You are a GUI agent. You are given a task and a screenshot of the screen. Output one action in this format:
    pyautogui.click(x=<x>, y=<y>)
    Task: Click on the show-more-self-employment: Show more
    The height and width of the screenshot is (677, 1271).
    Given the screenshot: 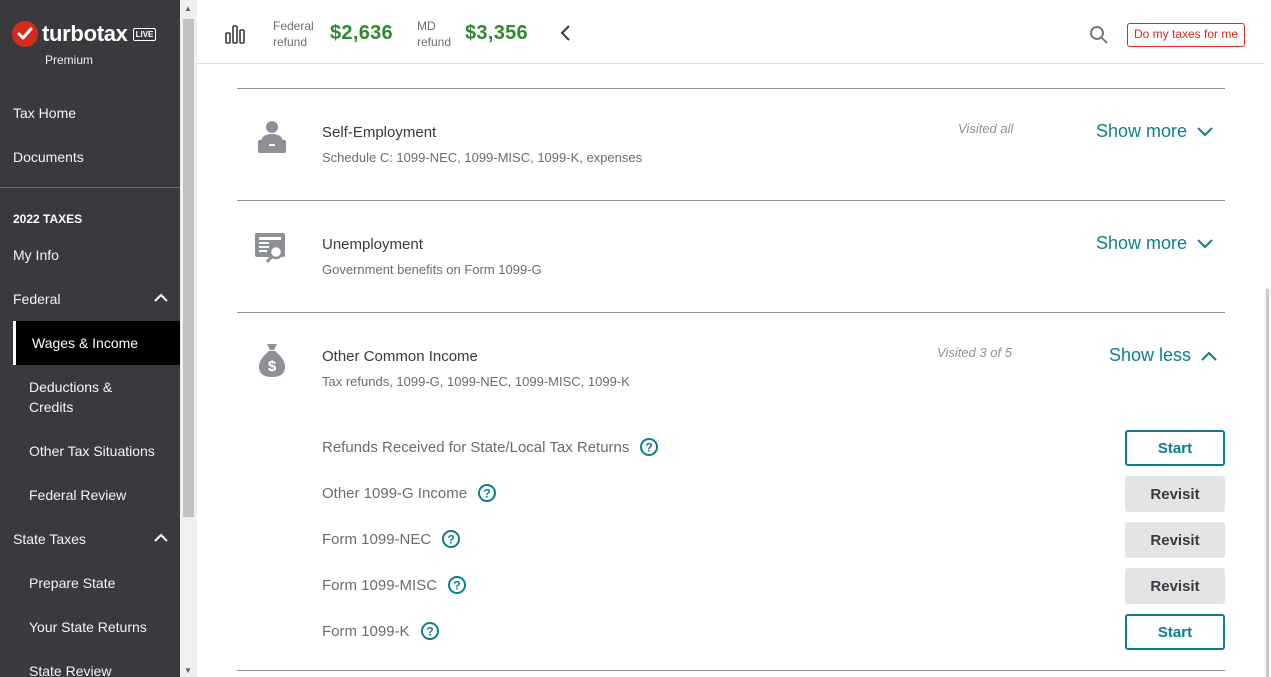 What is the action you would take?
    pyautogui.click(x=1154, y=131)
    